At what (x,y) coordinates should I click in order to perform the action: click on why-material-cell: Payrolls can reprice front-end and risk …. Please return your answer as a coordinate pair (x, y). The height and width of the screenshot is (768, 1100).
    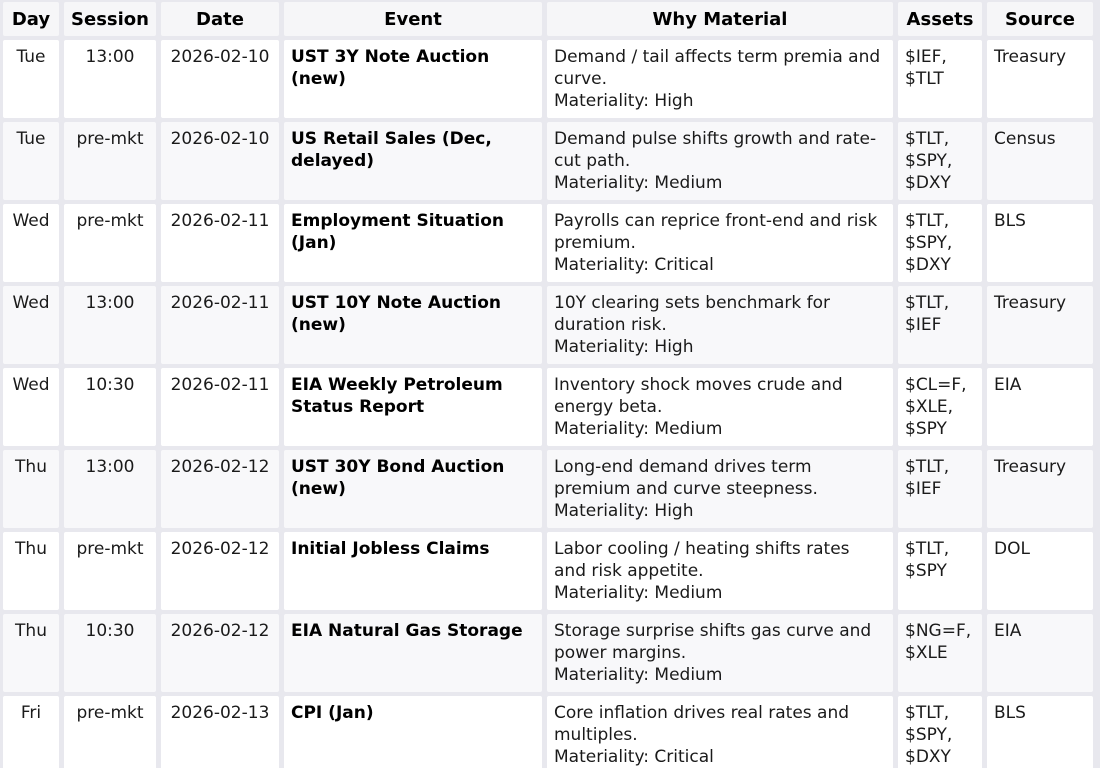
    Looking at the image, I should click on (720, 243).